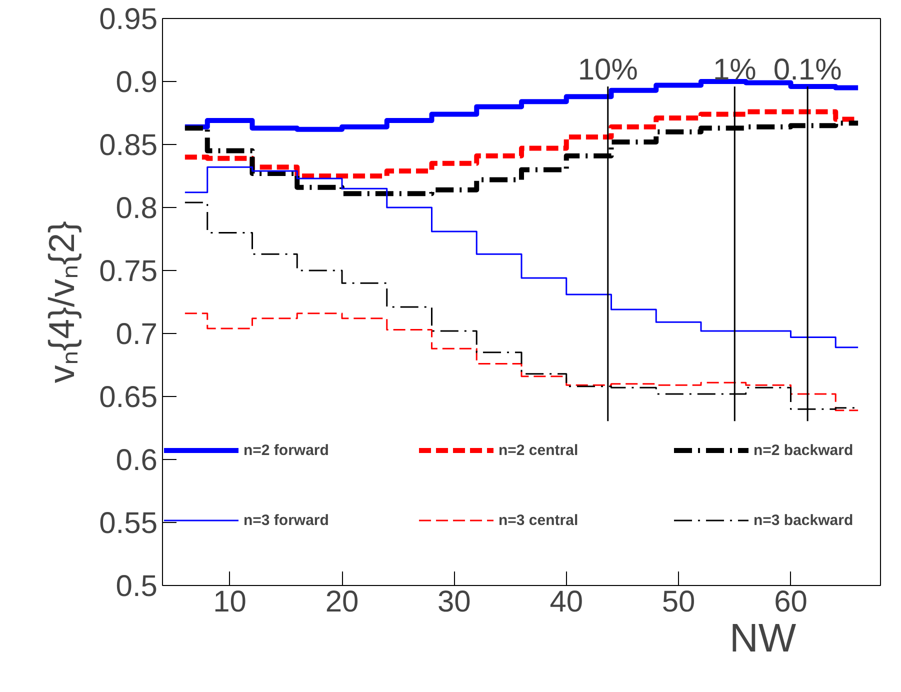 The image size is (901, 692). Describe the element at coordinates (539, 520) in the screenshot. I see `legend-label: n=3 central` at that location.